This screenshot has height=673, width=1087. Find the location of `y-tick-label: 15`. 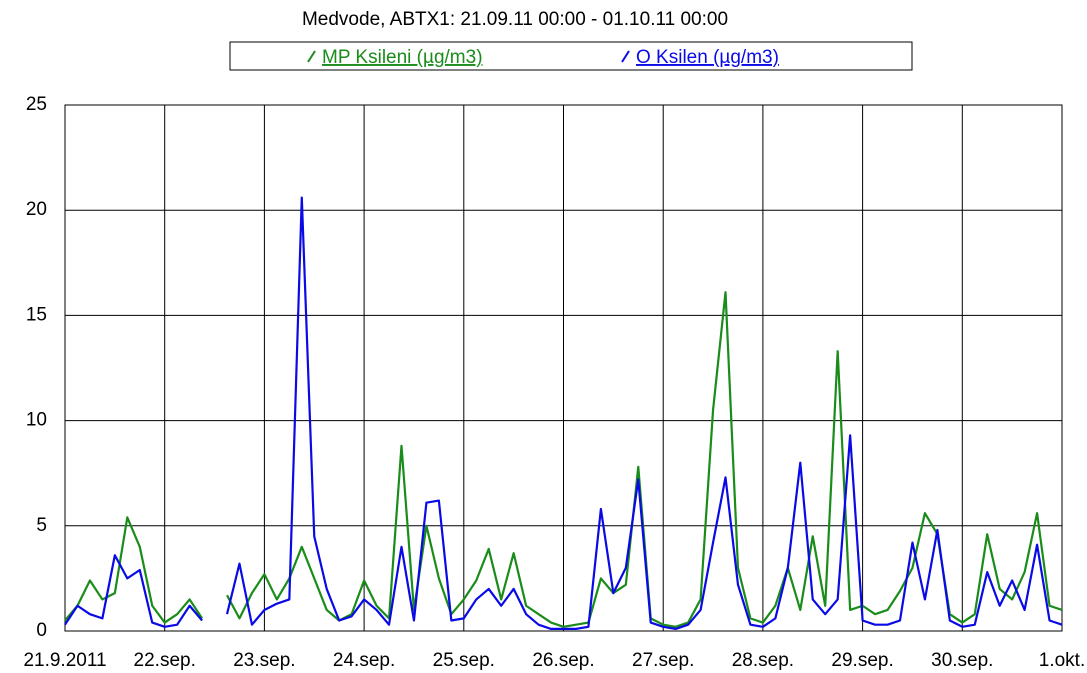

y-tick-label: 15 is located at coordinates (36, 314).